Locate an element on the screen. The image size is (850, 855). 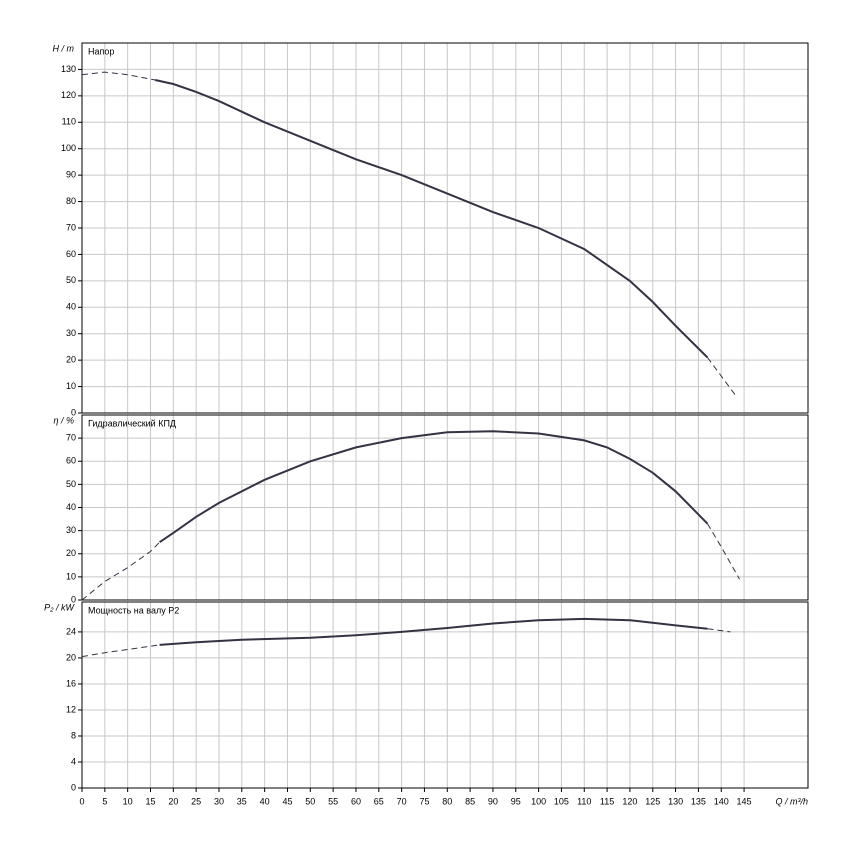
x-tick-label: 0 is located at coordinates (81, 801).